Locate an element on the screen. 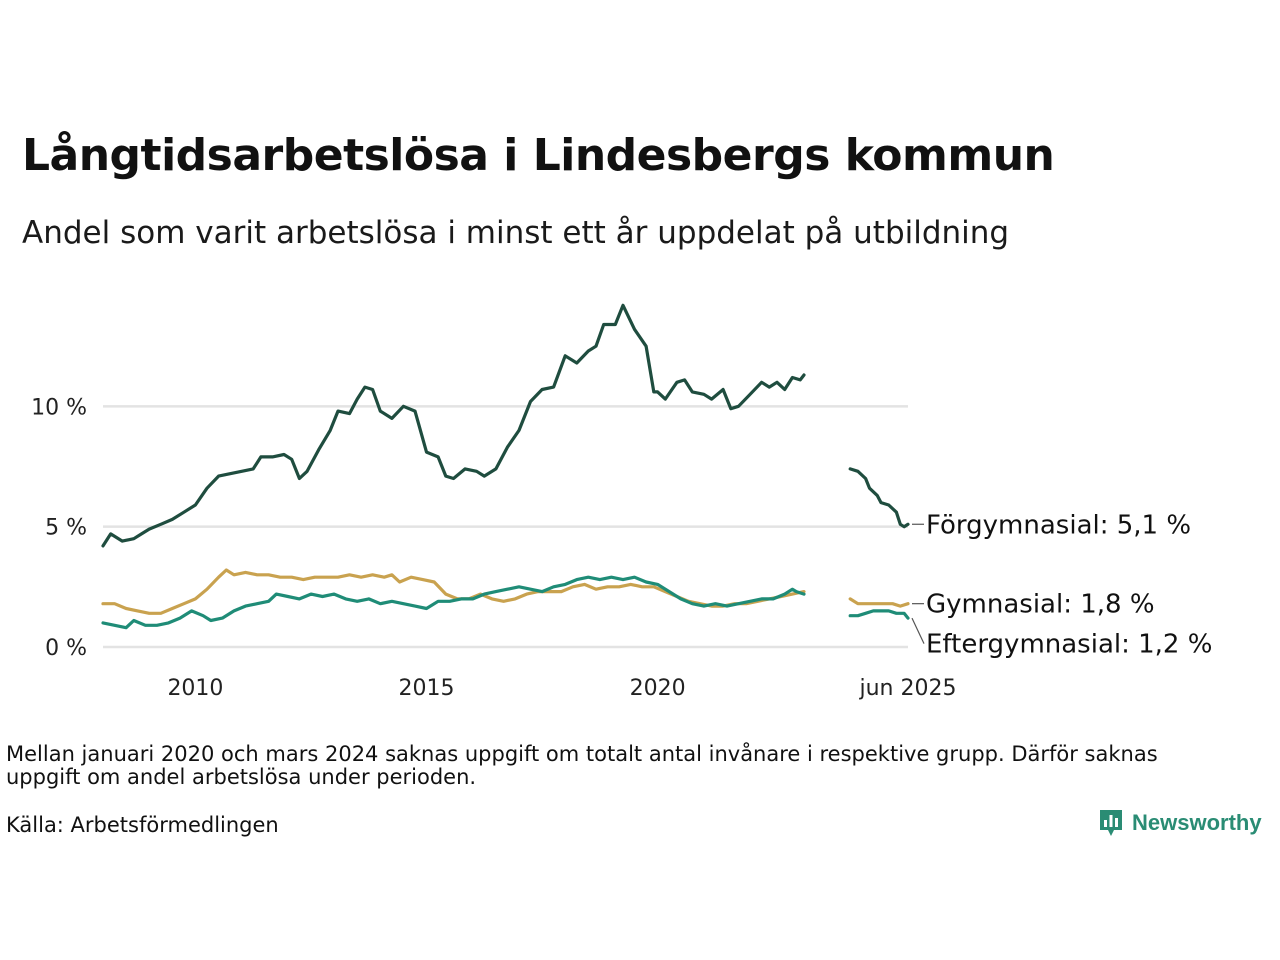 This screenshot has height=960, width=1280. end-label-eftergymnasial: Eftergymnasial: 1,2 % is located at coordinates (1069, 645).